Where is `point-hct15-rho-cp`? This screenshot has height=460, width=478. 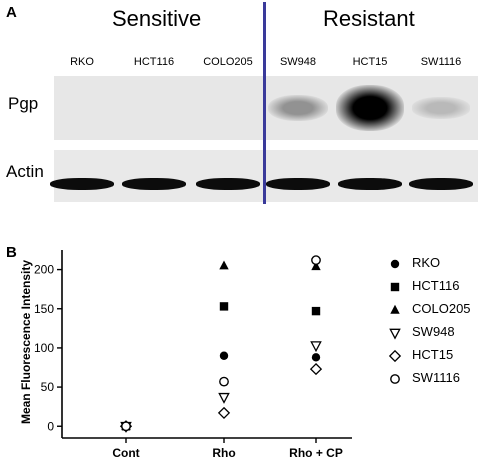 point-hct15-rho-cp is located at coordinates (316, 369).